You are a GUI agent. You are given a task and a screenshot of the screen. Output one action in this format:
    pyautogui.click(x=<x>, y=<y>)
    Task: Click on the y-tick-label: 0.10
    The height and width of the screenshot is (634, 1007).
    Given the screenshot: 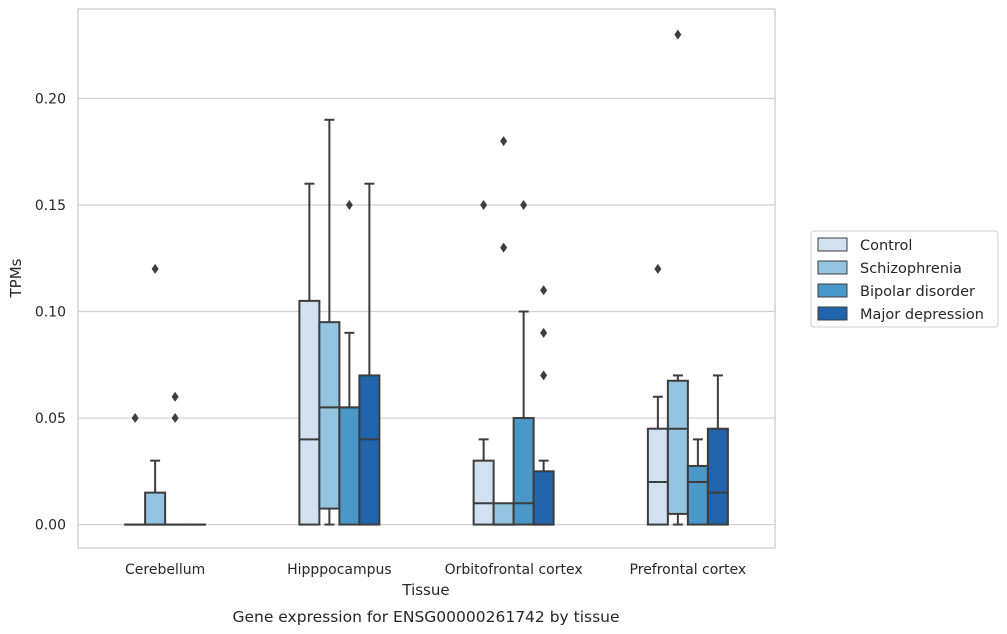 What is the action you would take?
    pyautogui.click(x=50, y=313)
    